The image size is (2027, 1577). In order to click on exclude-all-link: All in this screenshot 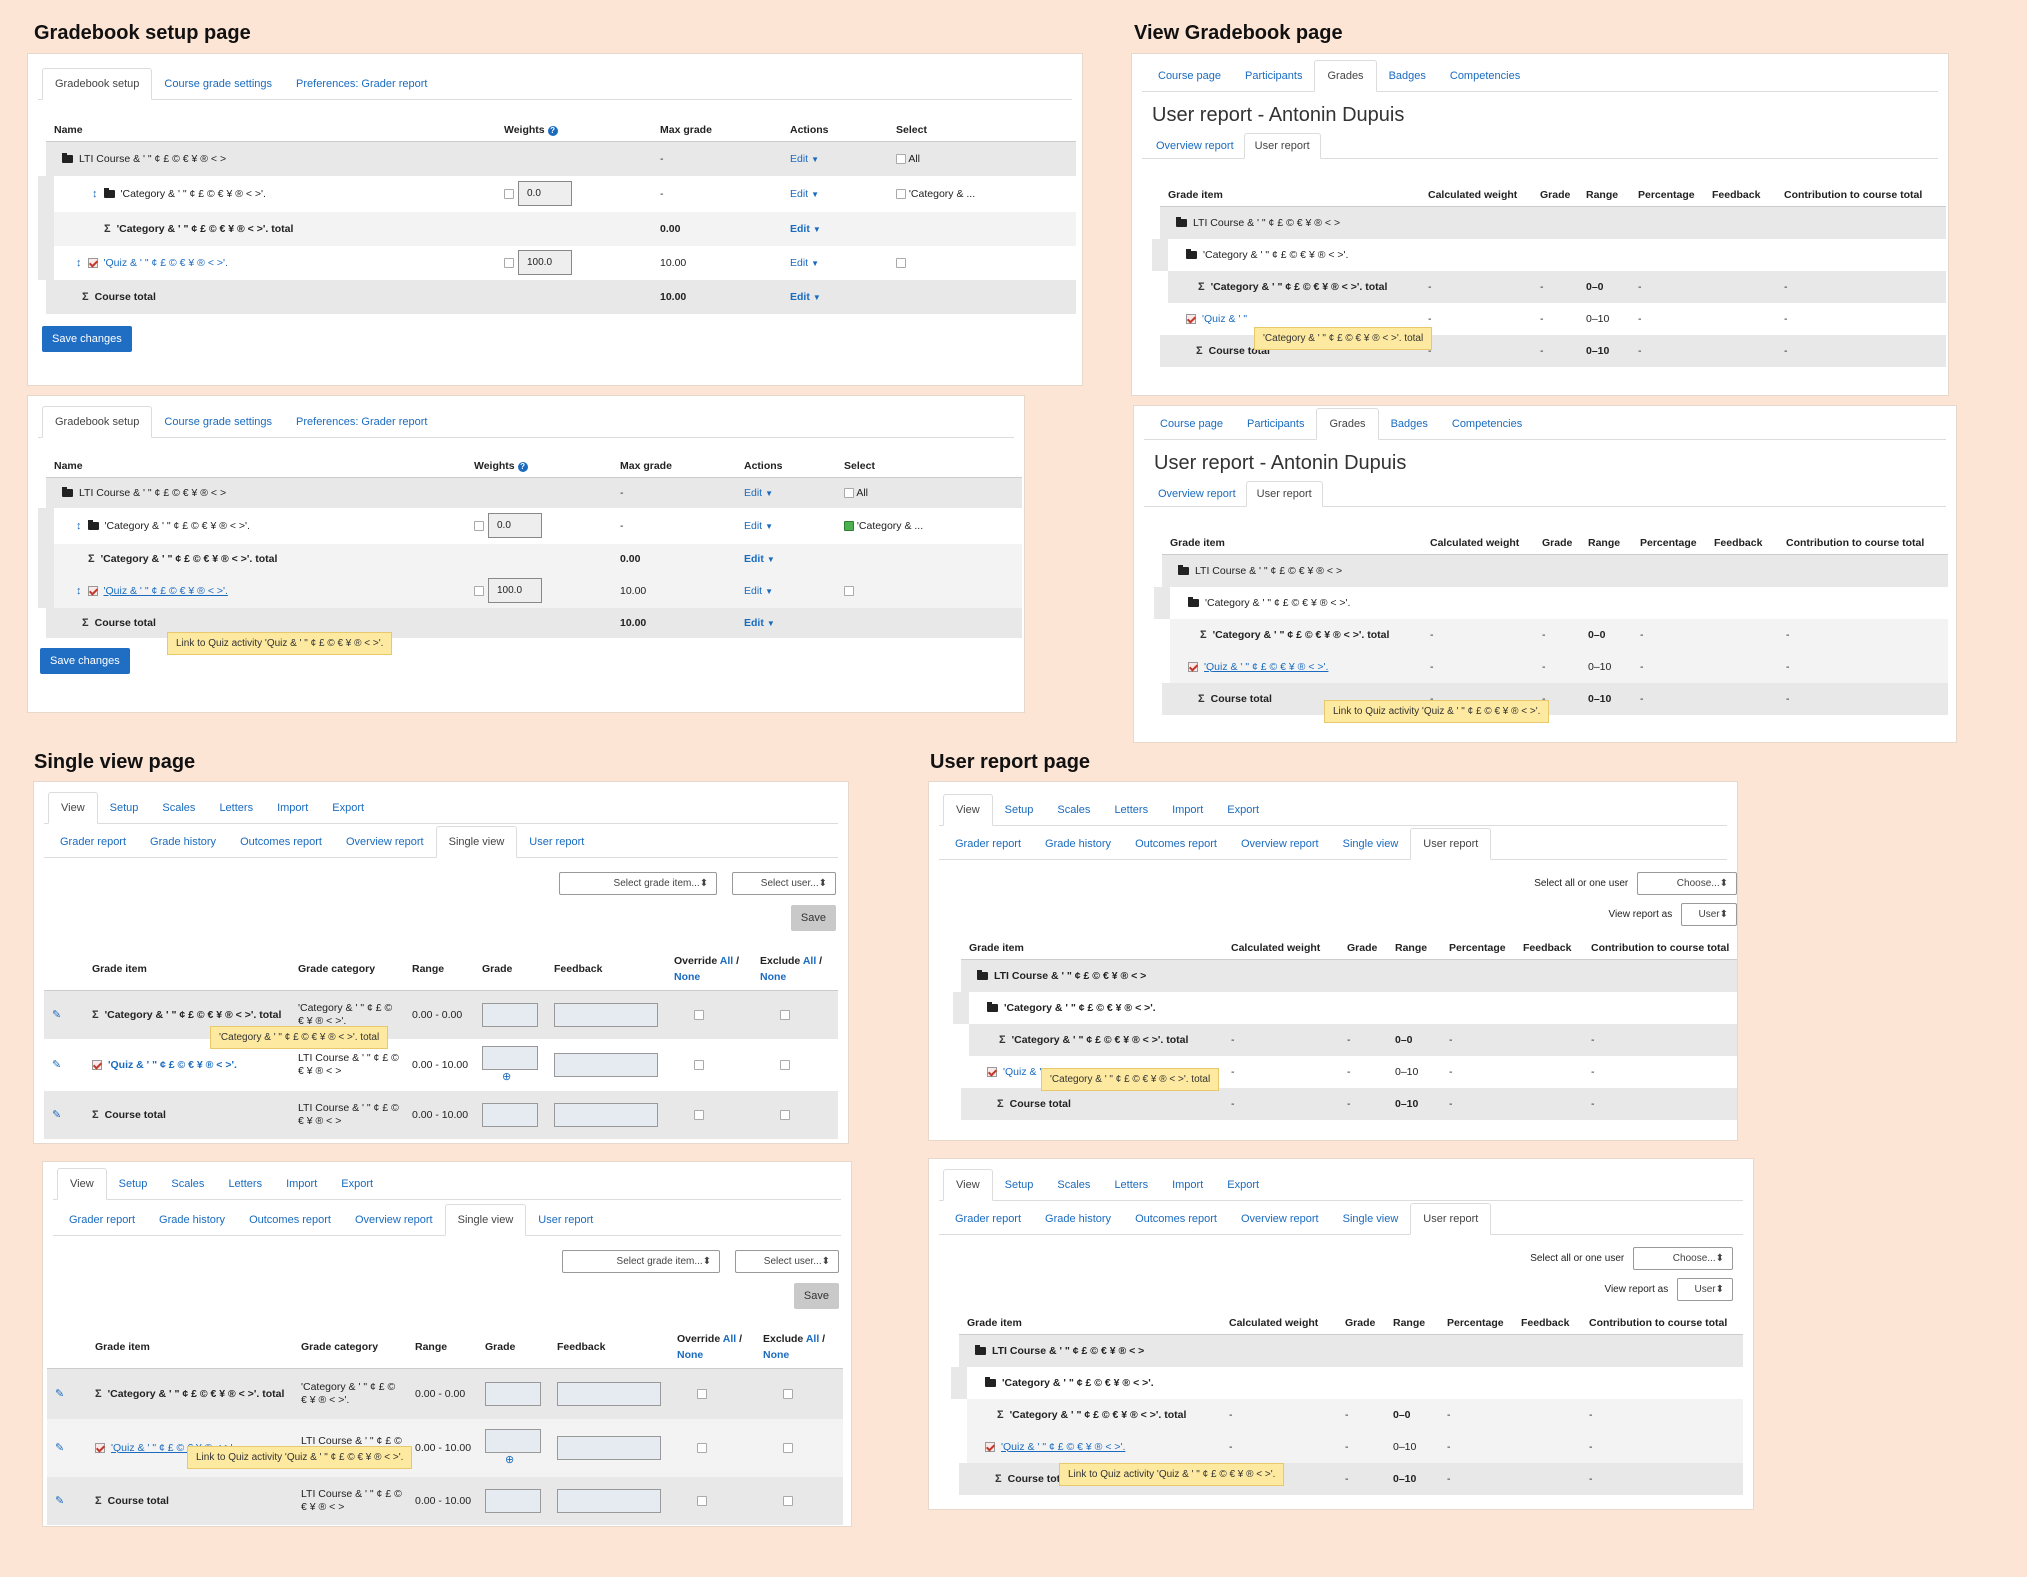, I will do `click(812, 1339)`.